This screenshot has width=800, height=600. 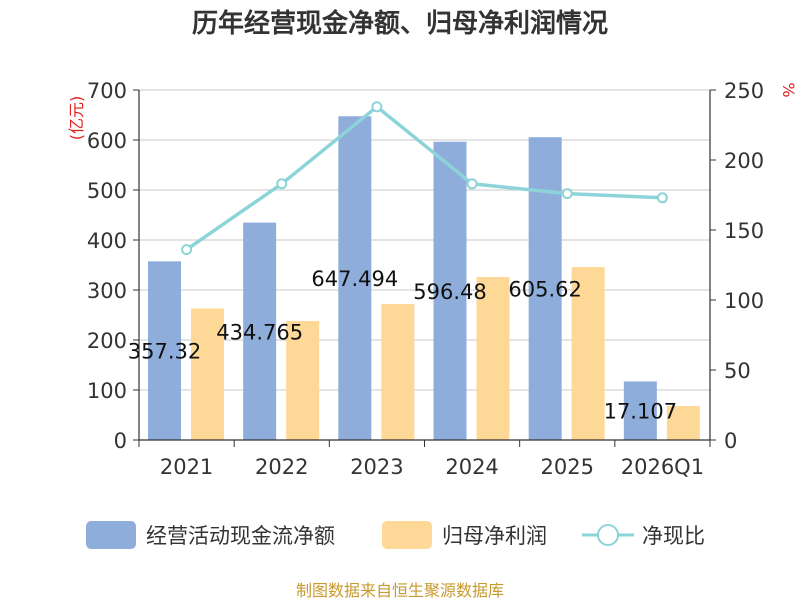 I want to click on cashflow-data-label: 647.494, so click(x=354, y=279).